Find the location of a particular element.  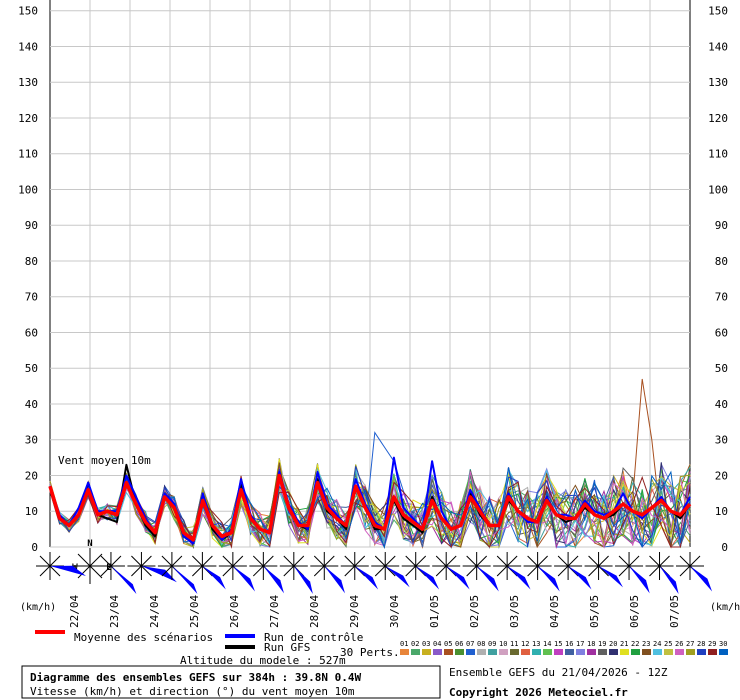

y-tick-label-right: 140 is located at coordinates (718, 46).